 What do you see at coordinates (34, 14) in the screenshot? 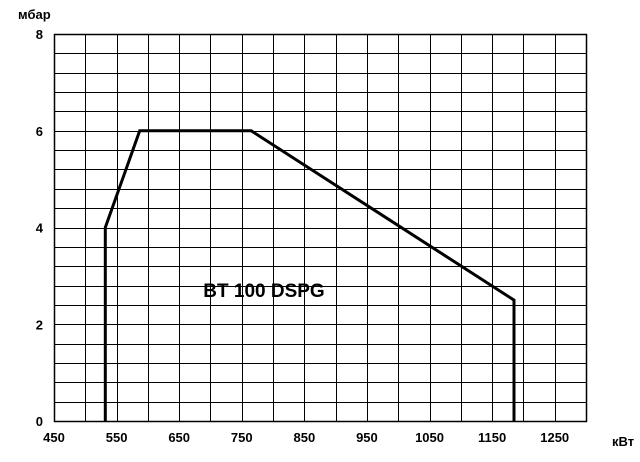
I see `y-axis-label: мбар` at bounding box center [34, 14].